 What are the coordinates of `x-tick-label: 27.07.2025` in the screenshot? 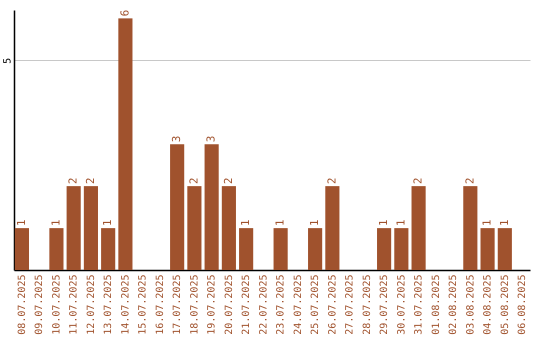 It's located at (350, 304).